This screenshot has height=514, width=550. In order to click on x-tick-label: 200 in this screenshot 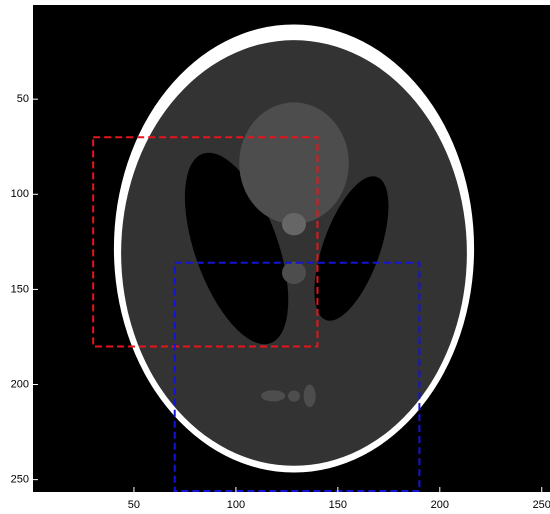, I will do `click(440, 505)`.